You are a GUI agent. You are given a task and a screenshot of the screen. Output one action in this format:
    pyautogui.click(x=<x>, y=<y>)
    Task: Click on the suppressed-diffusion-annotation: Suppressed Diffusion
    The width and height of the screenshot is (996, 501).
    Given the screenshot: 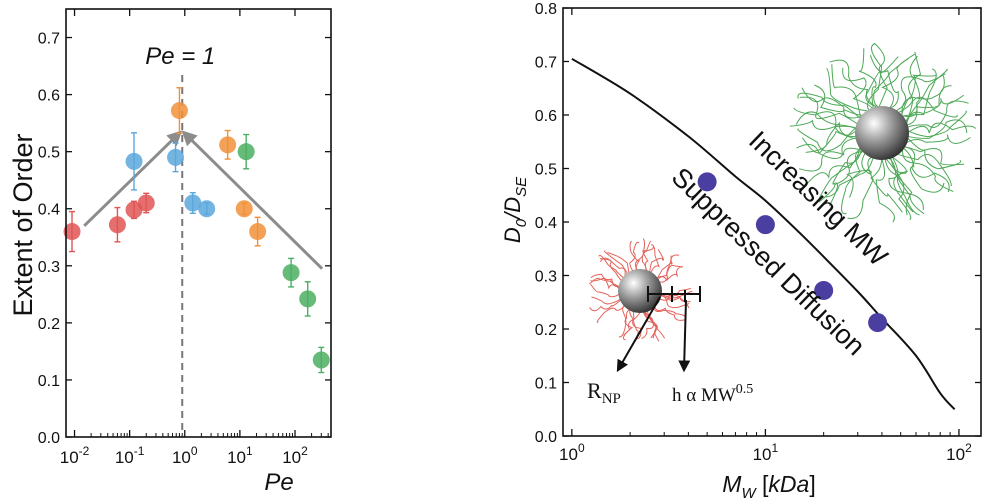 What is the action you would take?
    pyautogui.click(x=768, y=262)
    